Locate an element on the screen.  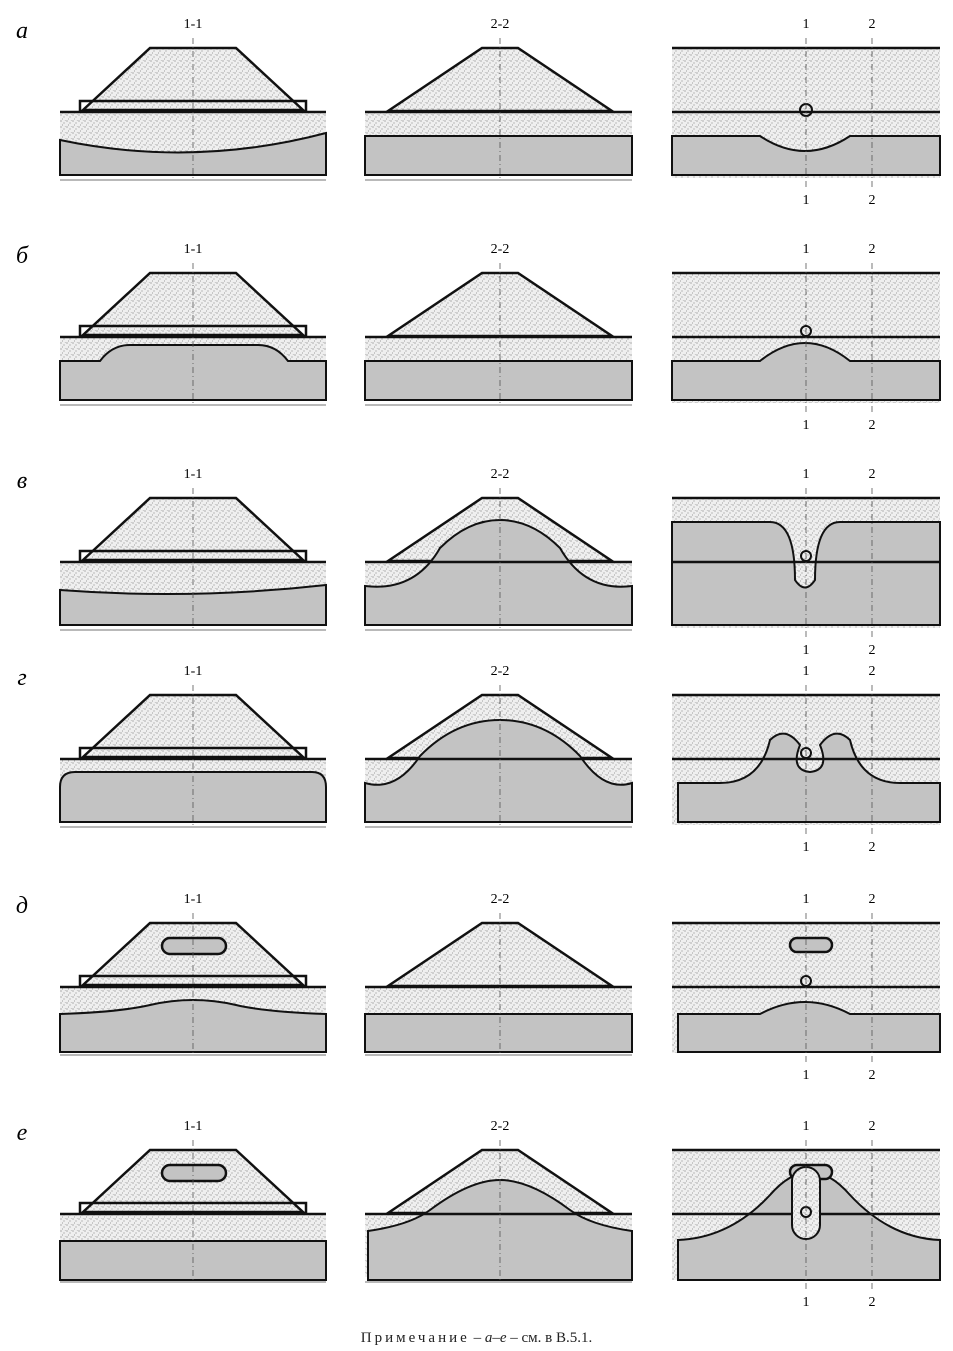
note-rest: – см. в В.5.1. is located at coordinates (549, 1338).